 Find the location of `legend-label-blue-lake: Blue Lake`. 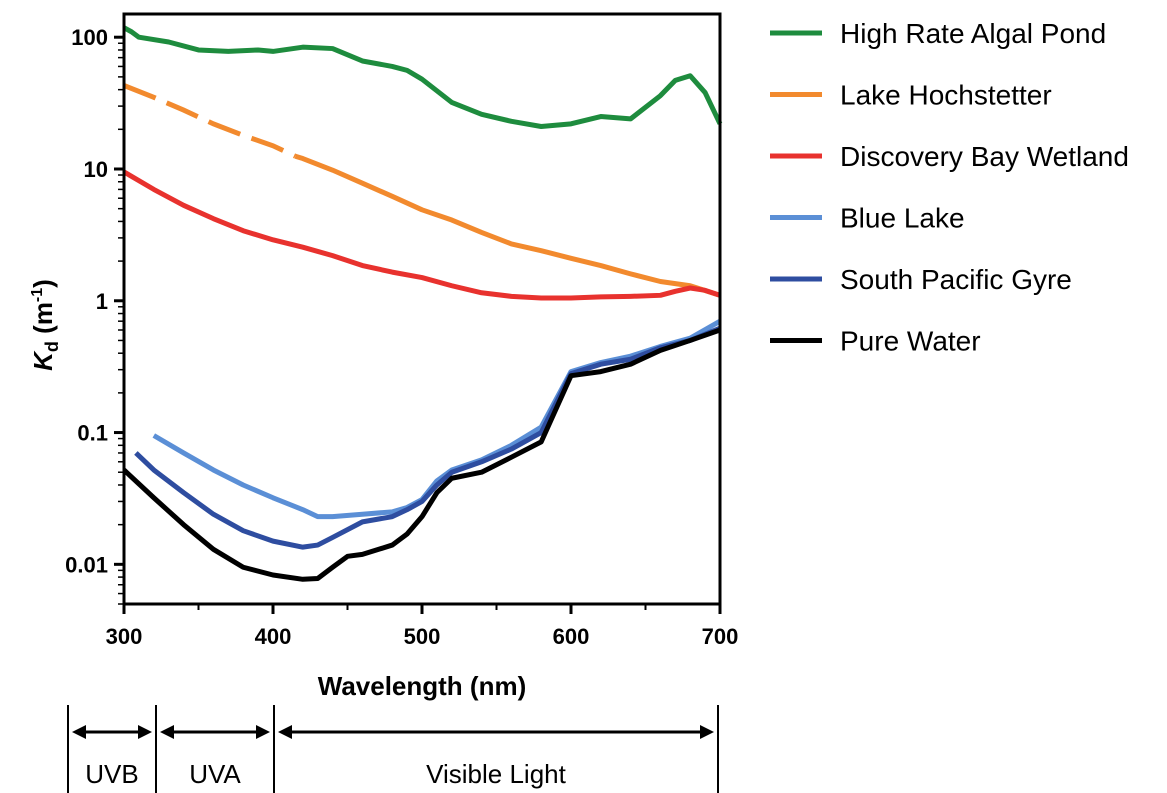

legend-label-blue-lake: Blue Lake is located at coordinates (902, 218).